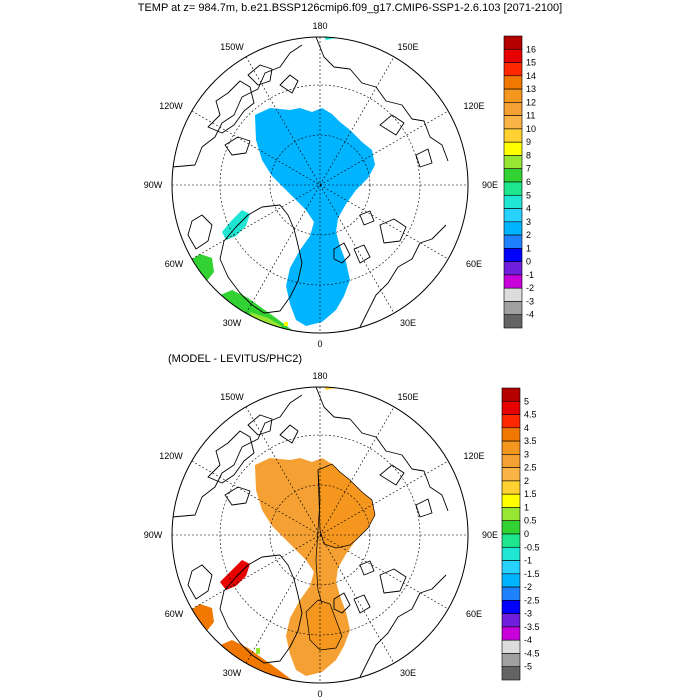 The width and height of the screenshot is (700, 700). Describe the element at coordinates (528, 248) in the screenshot. I see `top-colorbar-label: 1` at that location.